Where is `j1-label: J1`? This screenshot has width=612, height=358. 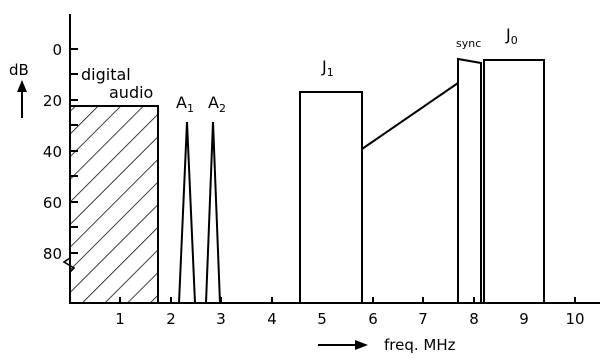 j1-label: J1 is located at coordinates (327, 68).